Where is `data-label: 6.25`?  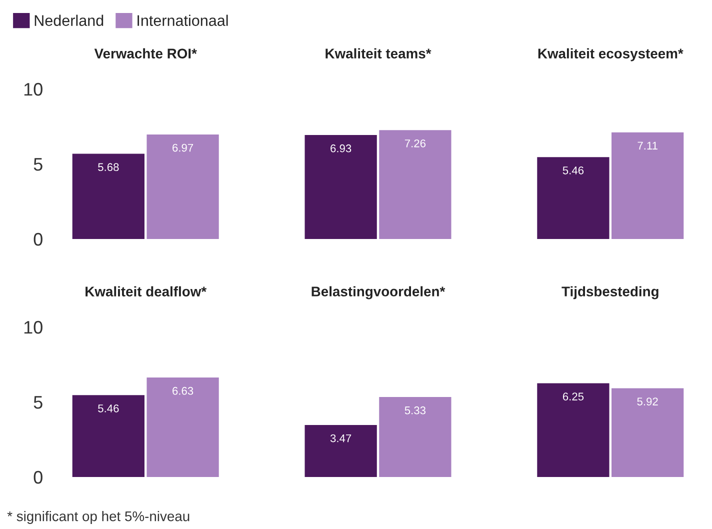
data-label: 6.25 is located at coordinates (573, 396).